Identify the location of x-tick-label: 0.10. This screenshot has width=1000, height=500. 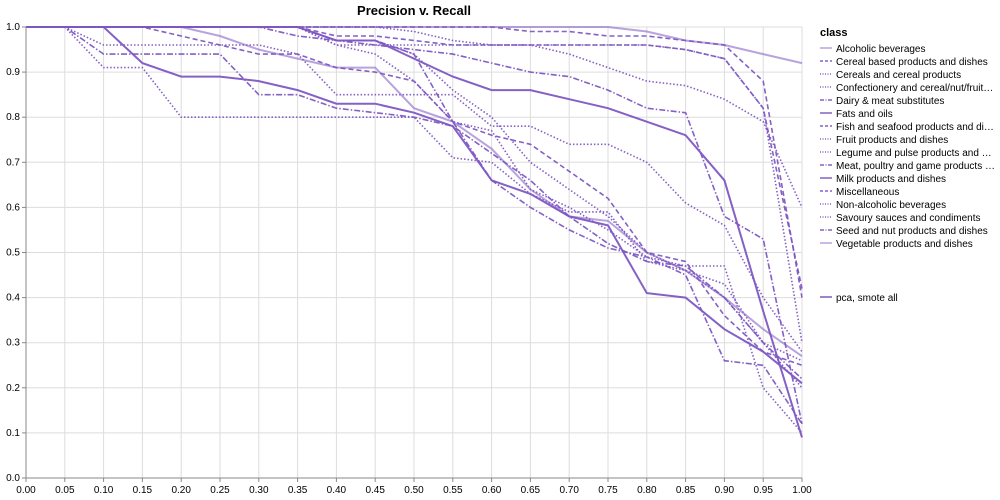
(104, 490).